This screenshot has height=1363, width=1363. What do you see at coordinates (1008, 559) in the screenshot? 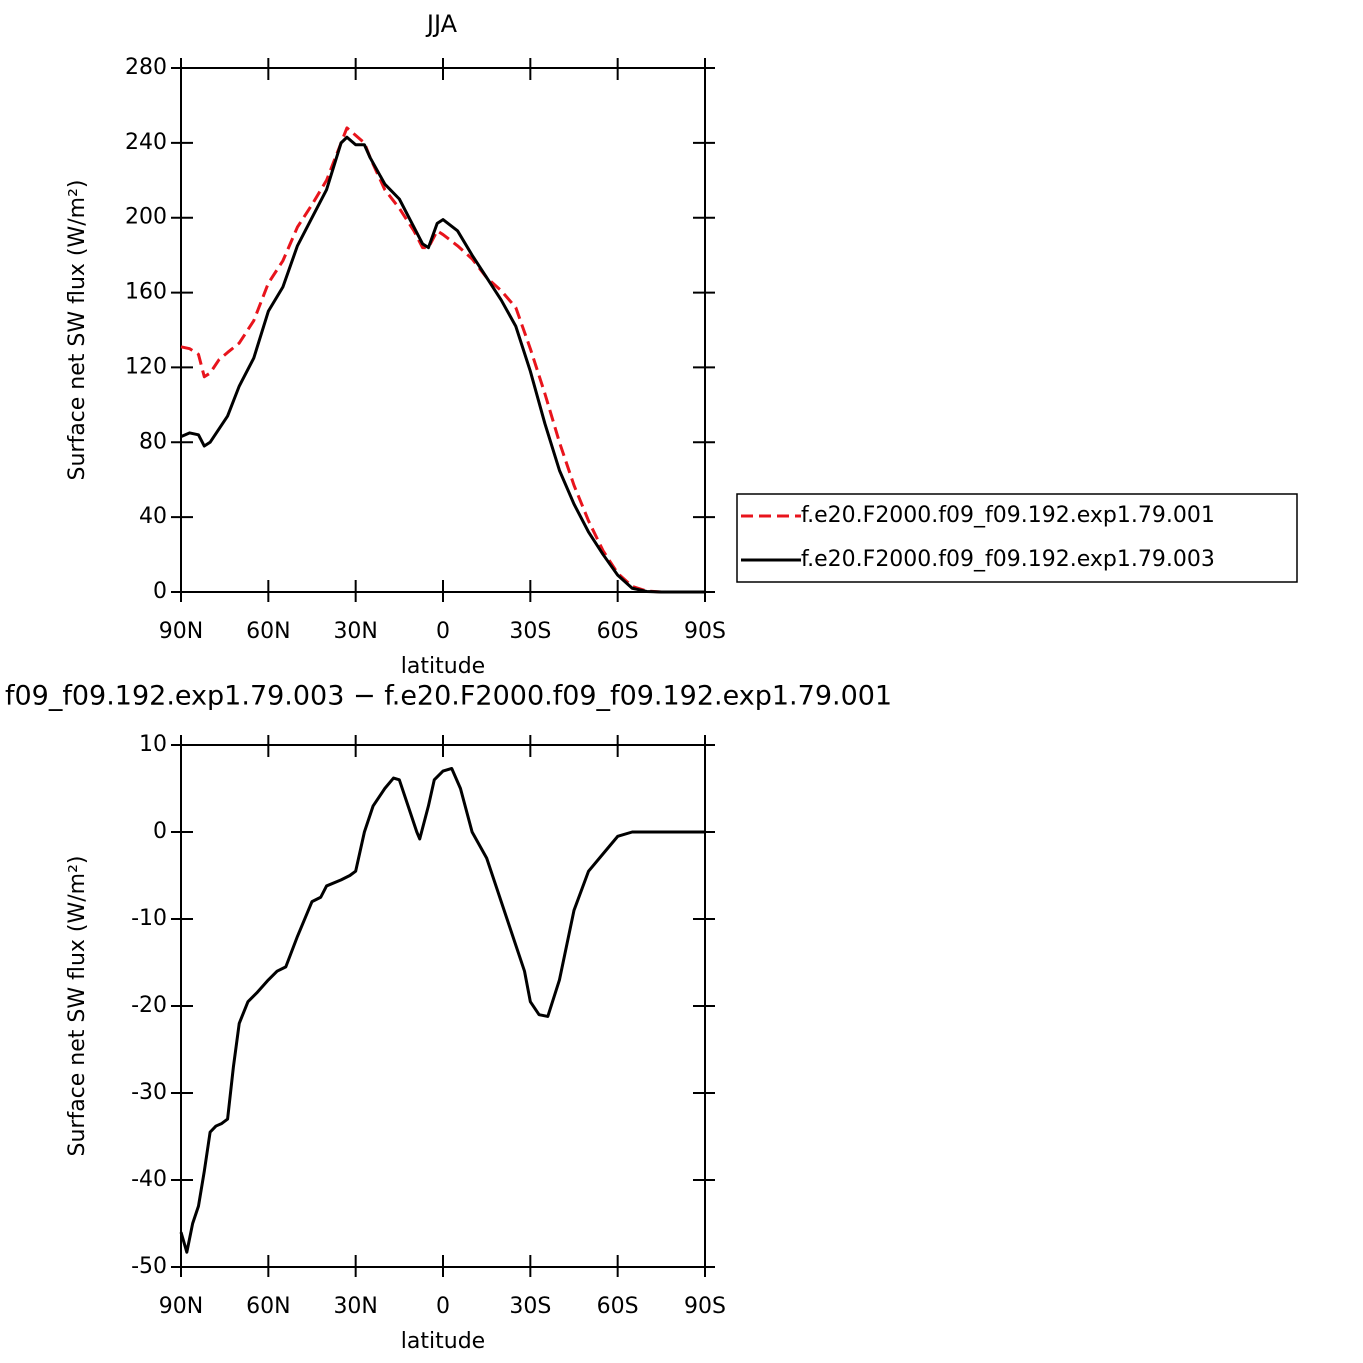
I see `legend-label: f.e20.F2000.f09_f09.192.exp1.79.003` at bounding box center [1008, 559].